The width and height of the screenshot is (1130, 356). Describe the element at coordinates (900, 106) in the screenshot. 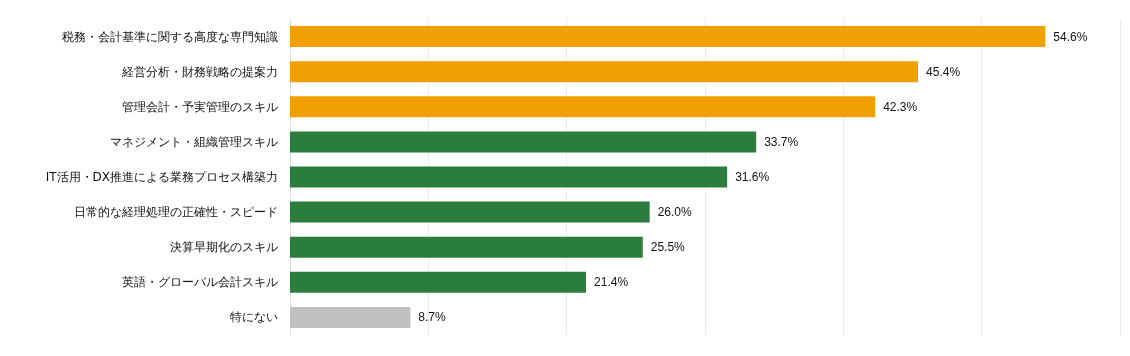

I see `data-label: 42.3%` at that location.